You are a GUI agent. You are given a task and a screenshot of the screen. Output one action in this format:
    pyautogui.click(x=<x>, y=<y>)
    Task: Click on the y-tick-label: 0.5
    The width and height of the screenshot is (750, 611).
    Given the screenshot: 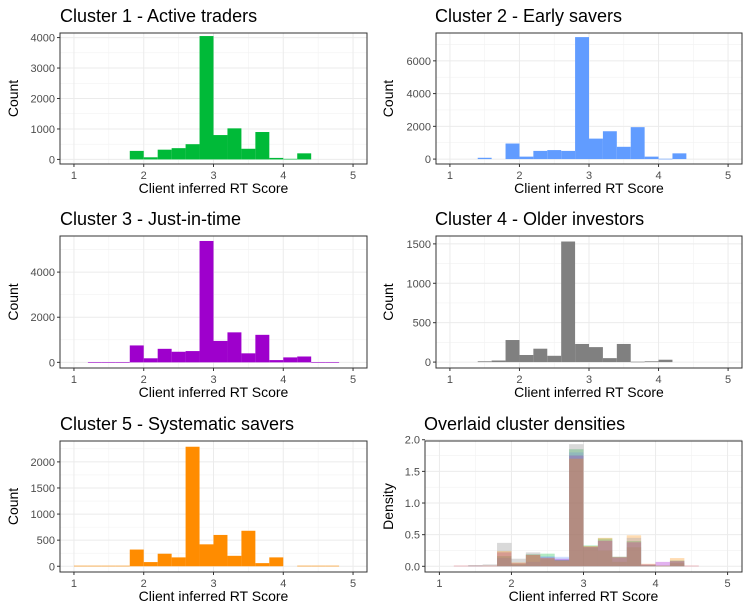 What is the action you would take?
    pyautogui.click(x=412, y=536)
    